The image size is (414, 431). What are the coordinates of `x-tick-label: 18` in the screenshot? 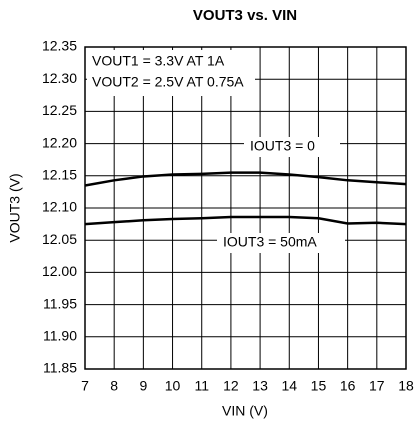 It's located at (406, 386).